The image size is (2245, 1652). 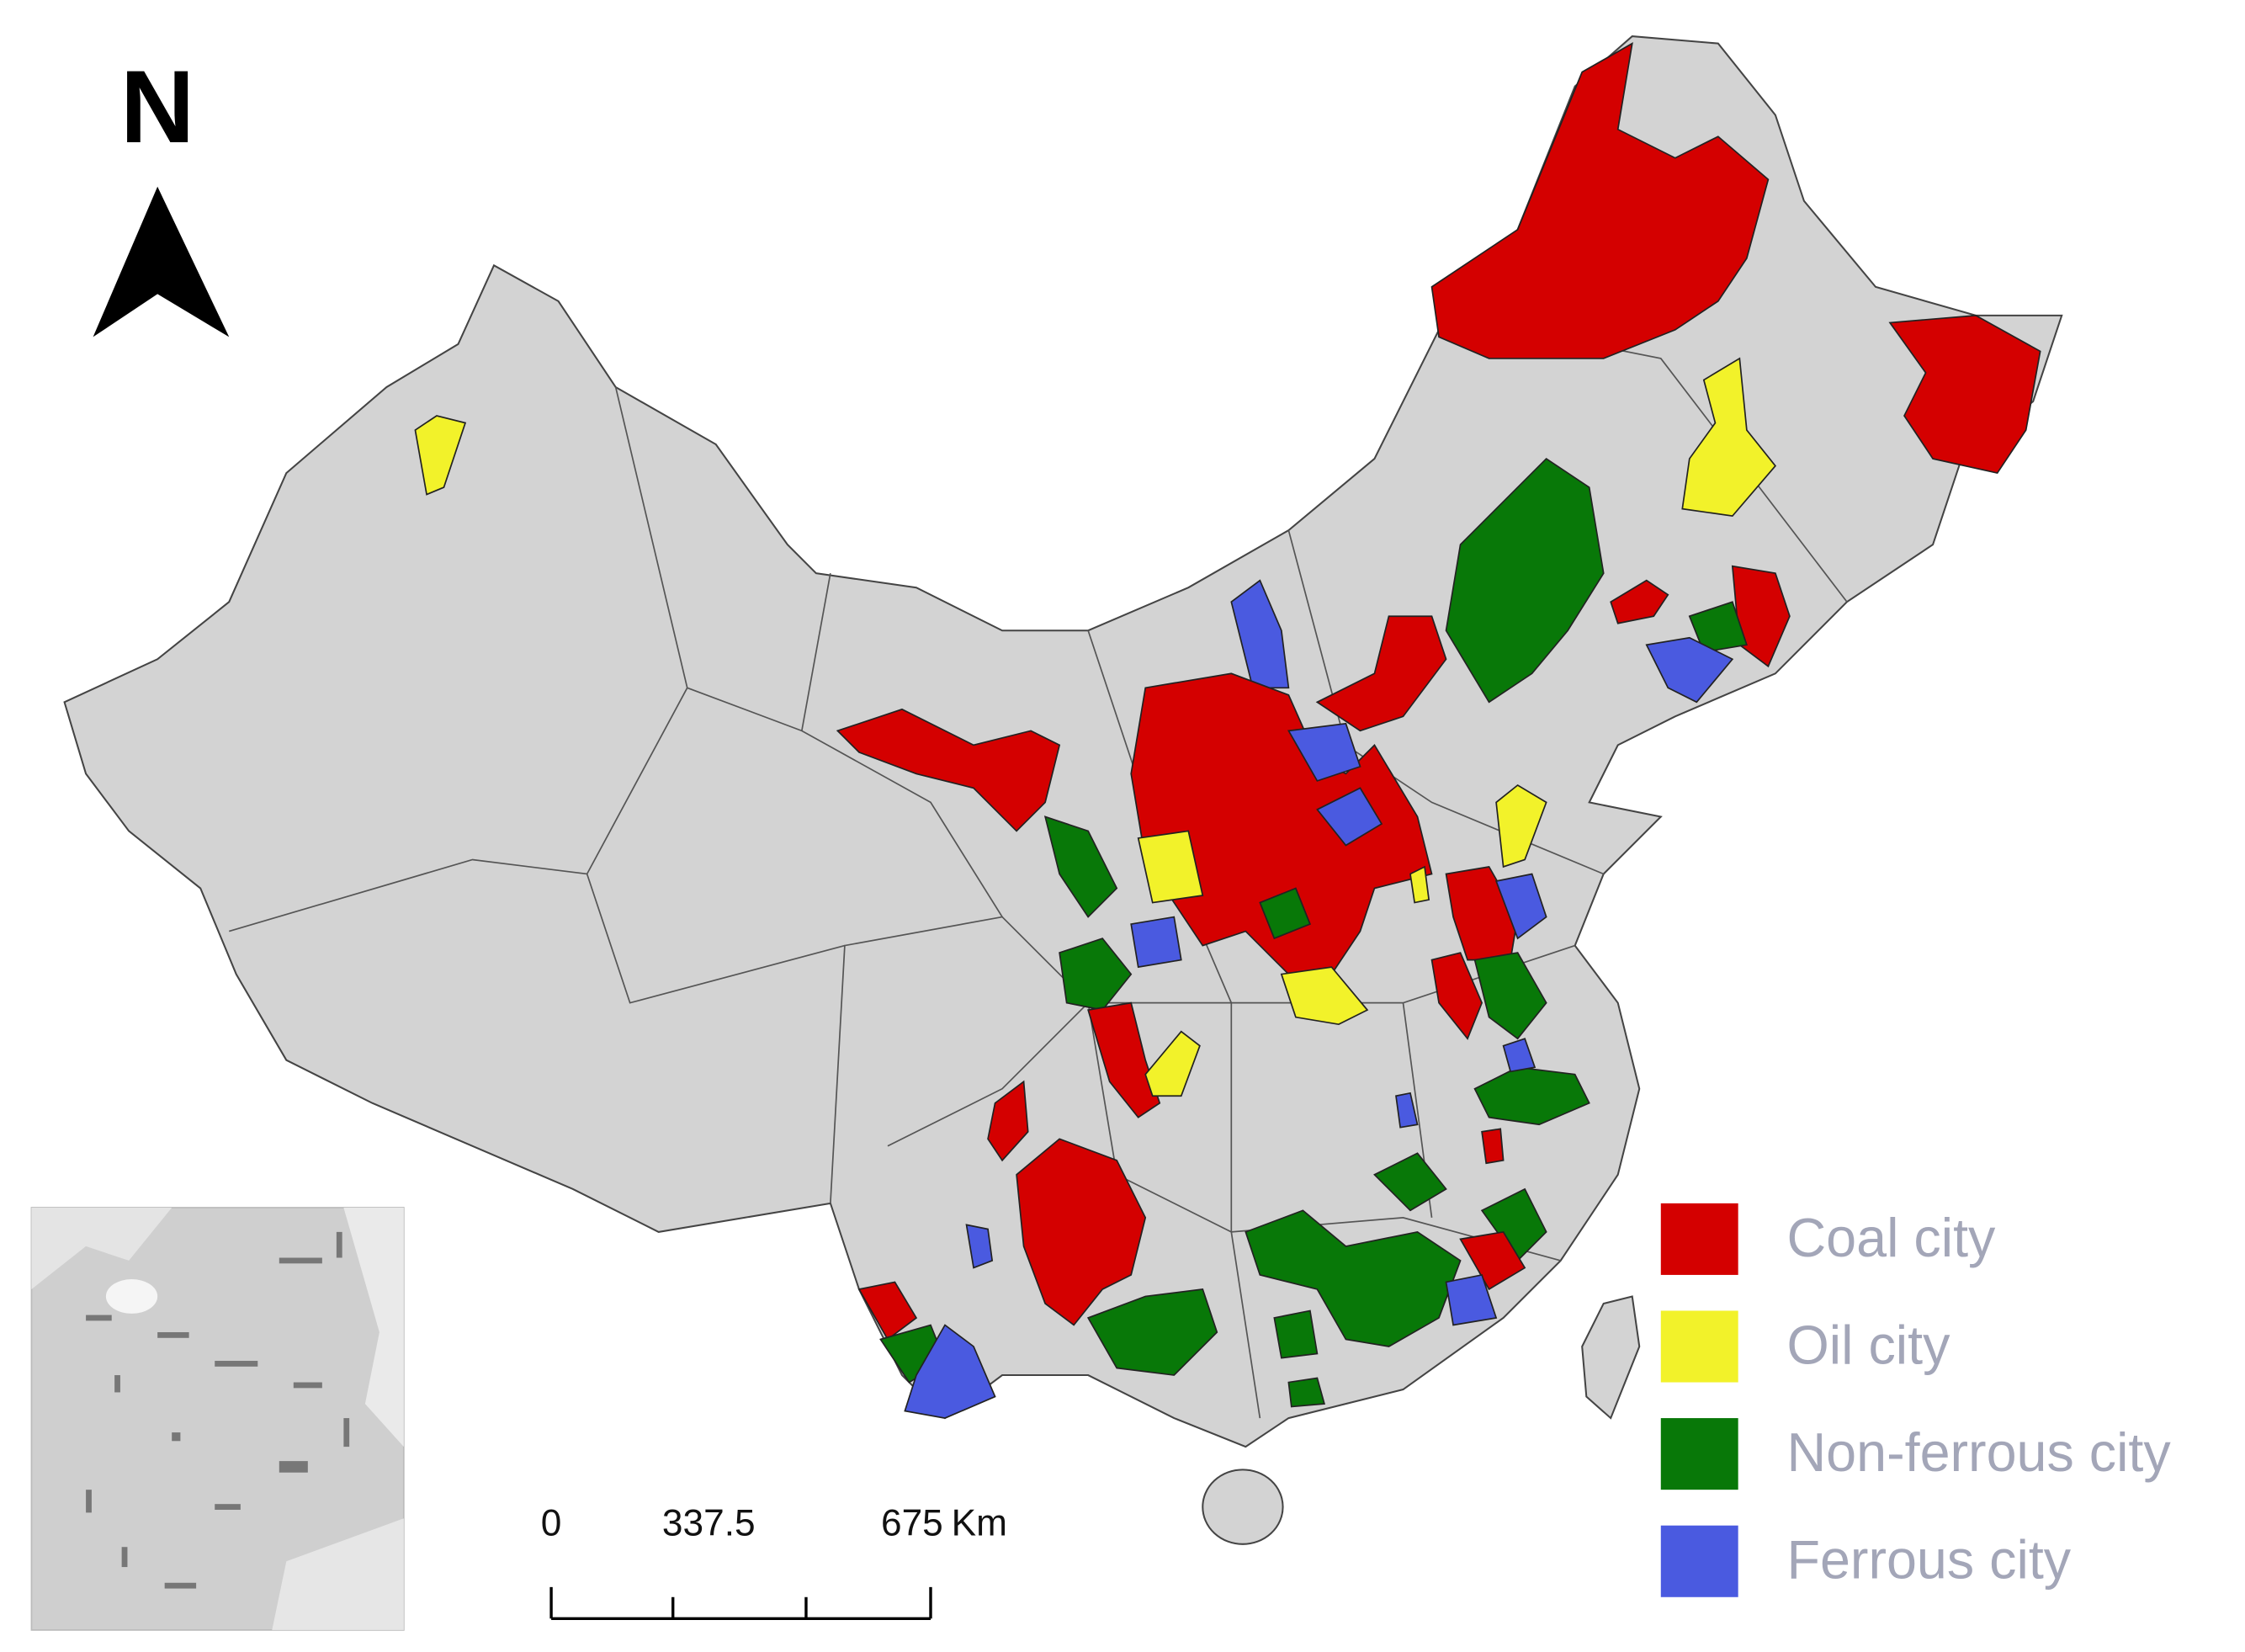 What do you see at coordinates (217, 1419) in the screenshot?
I see `inset-map` at bounding box center [217, 1419].